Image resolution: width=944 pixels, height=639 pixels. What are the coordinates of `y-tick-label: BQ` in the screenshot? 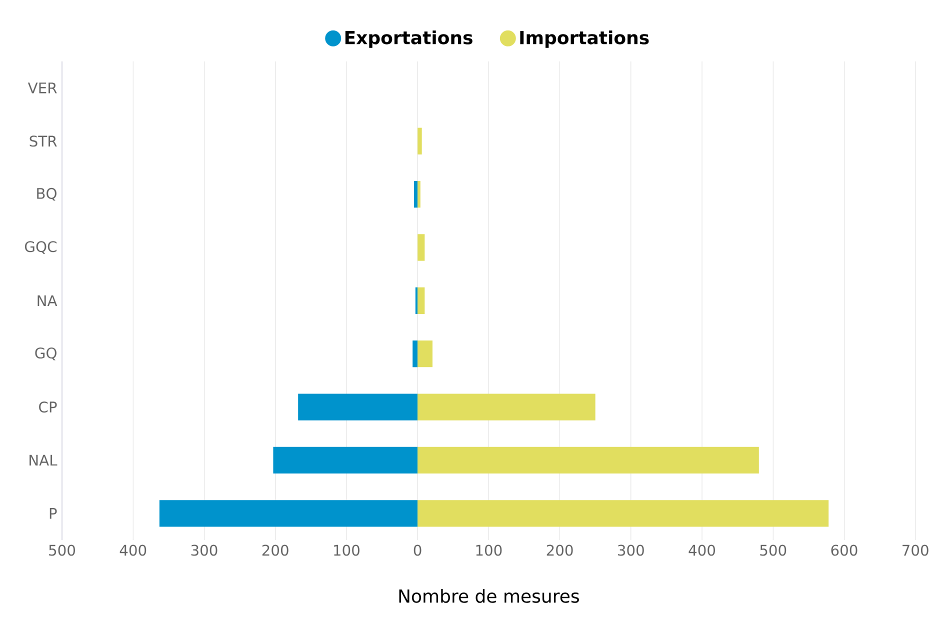 It's located at (46, 194).